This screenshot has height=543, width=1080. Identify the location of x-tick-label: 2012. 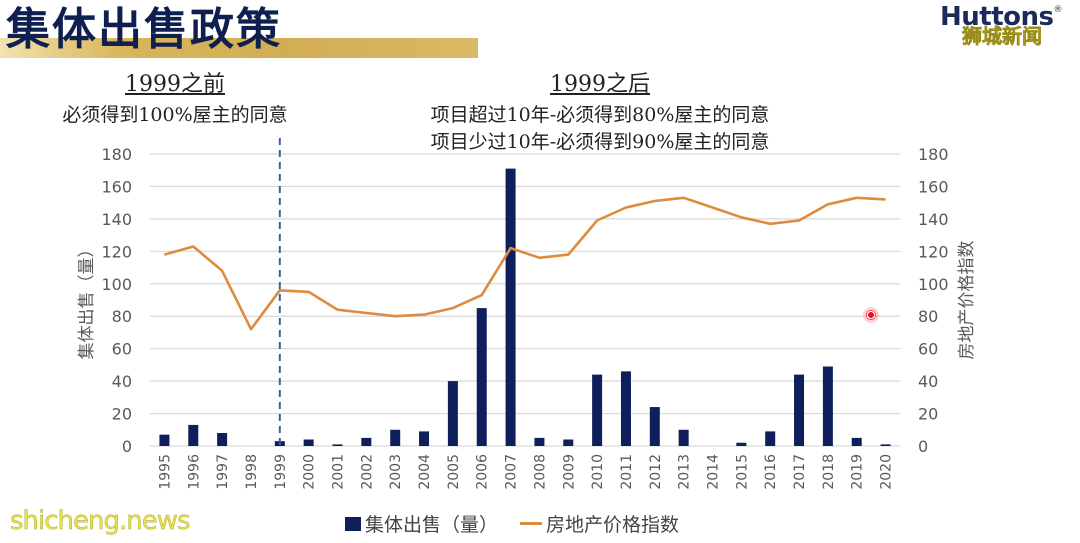
(656, 472).